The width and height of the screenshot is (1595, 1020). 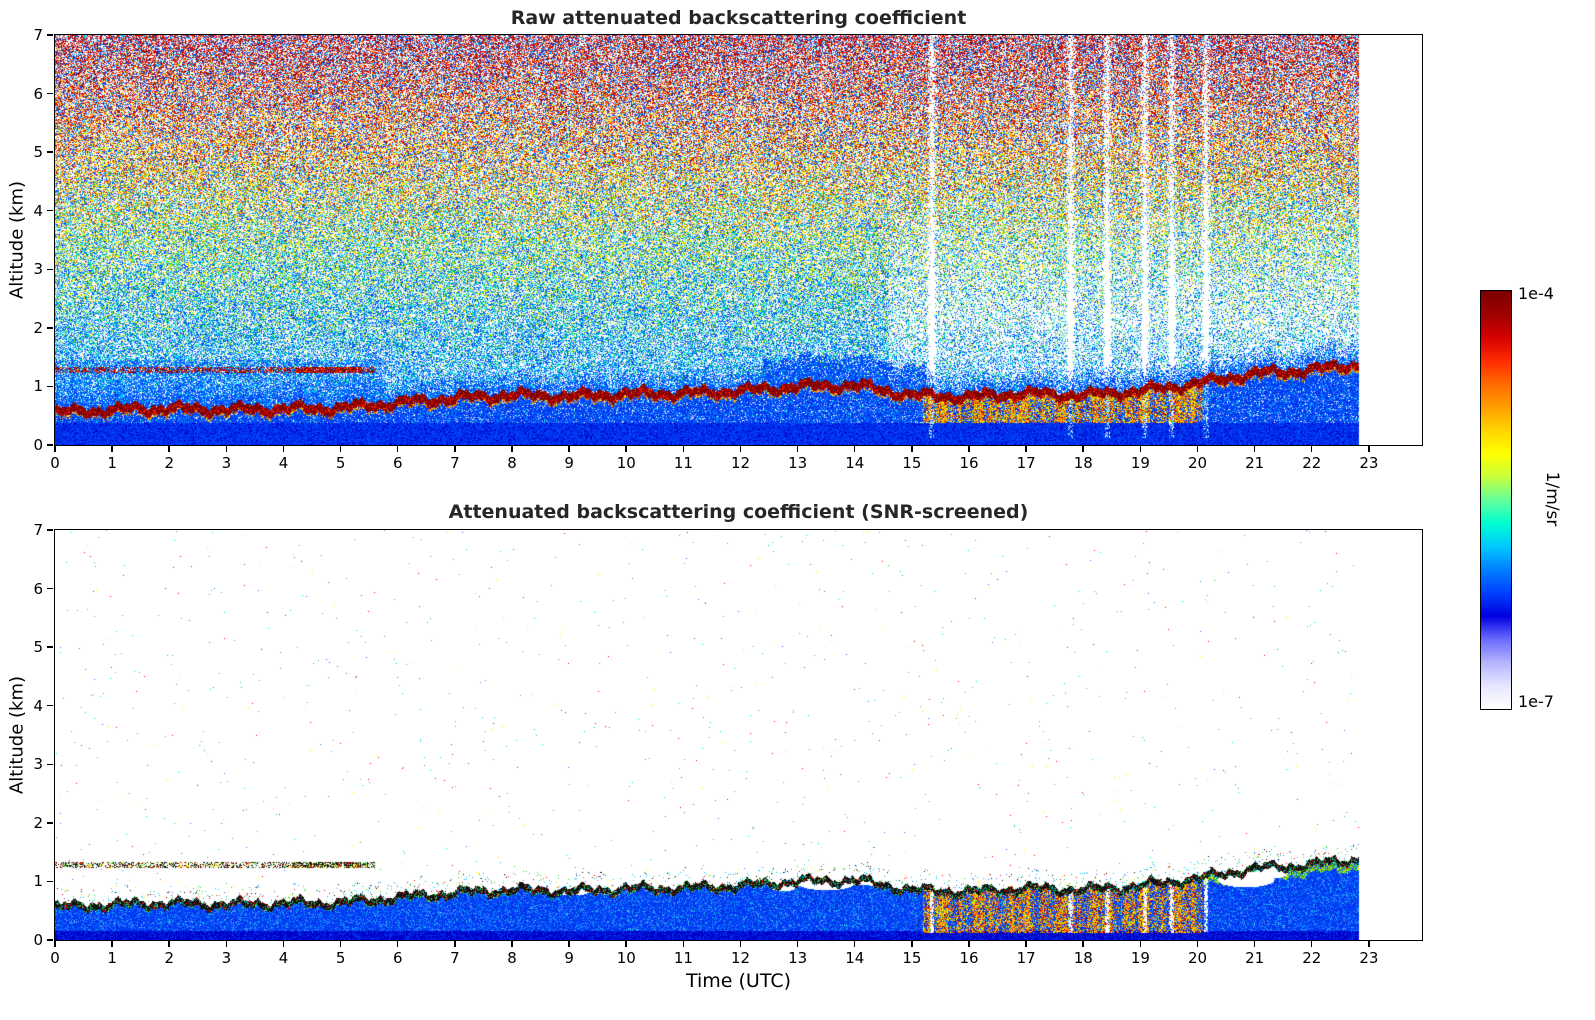 What do you see at coordinates (738, 981) in the screenshot?
I see `x-axis-label: Time (UTC)` at bounding box center [738, 981].